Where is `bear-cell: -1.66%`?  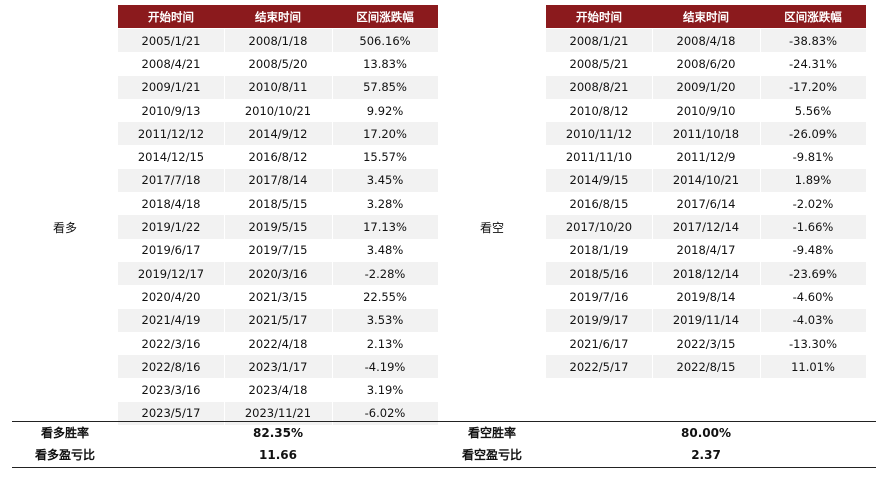 bear-cell: -1.66% is located at coordinates (813, 227).